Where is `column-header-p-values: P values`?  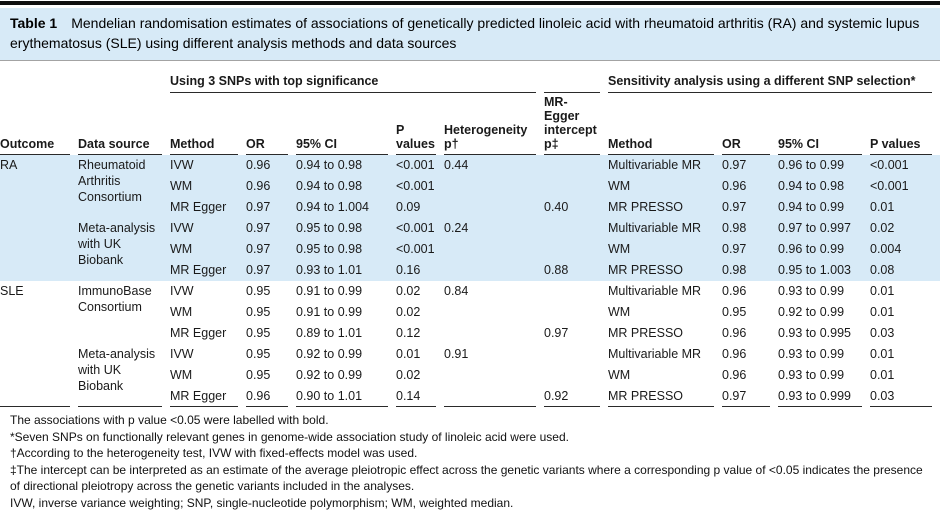
column-header-p-values: P values is located at coordinates (420, 124).